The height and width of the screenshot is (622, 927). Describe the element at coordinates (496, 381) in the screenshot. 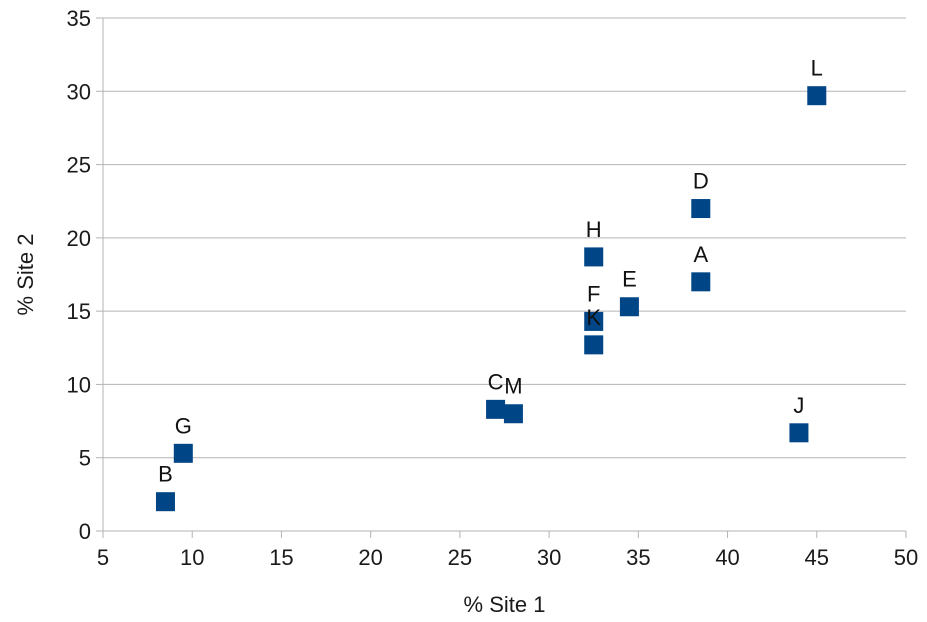

I see `data-point-label: C` at that location.